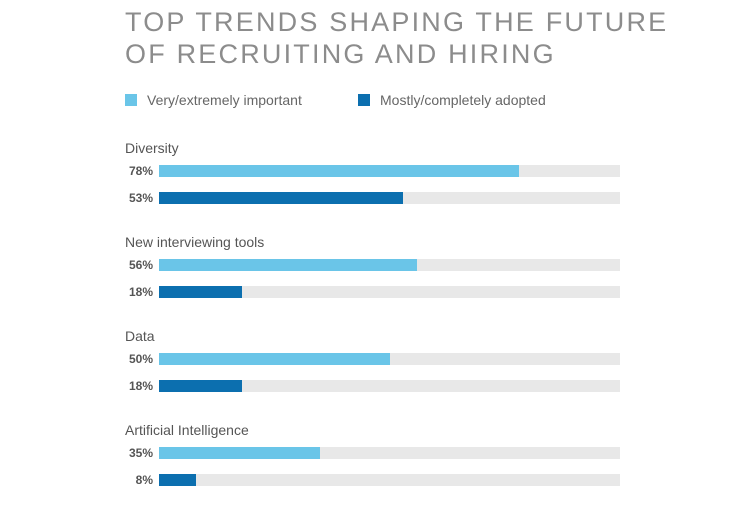 The height and width of the screenshot is (520, 750). Describe the element at coordinates (187, 430) in the screenshot. I see `category-label-artificial-intelligence: Artificial Intelligence` at that location.